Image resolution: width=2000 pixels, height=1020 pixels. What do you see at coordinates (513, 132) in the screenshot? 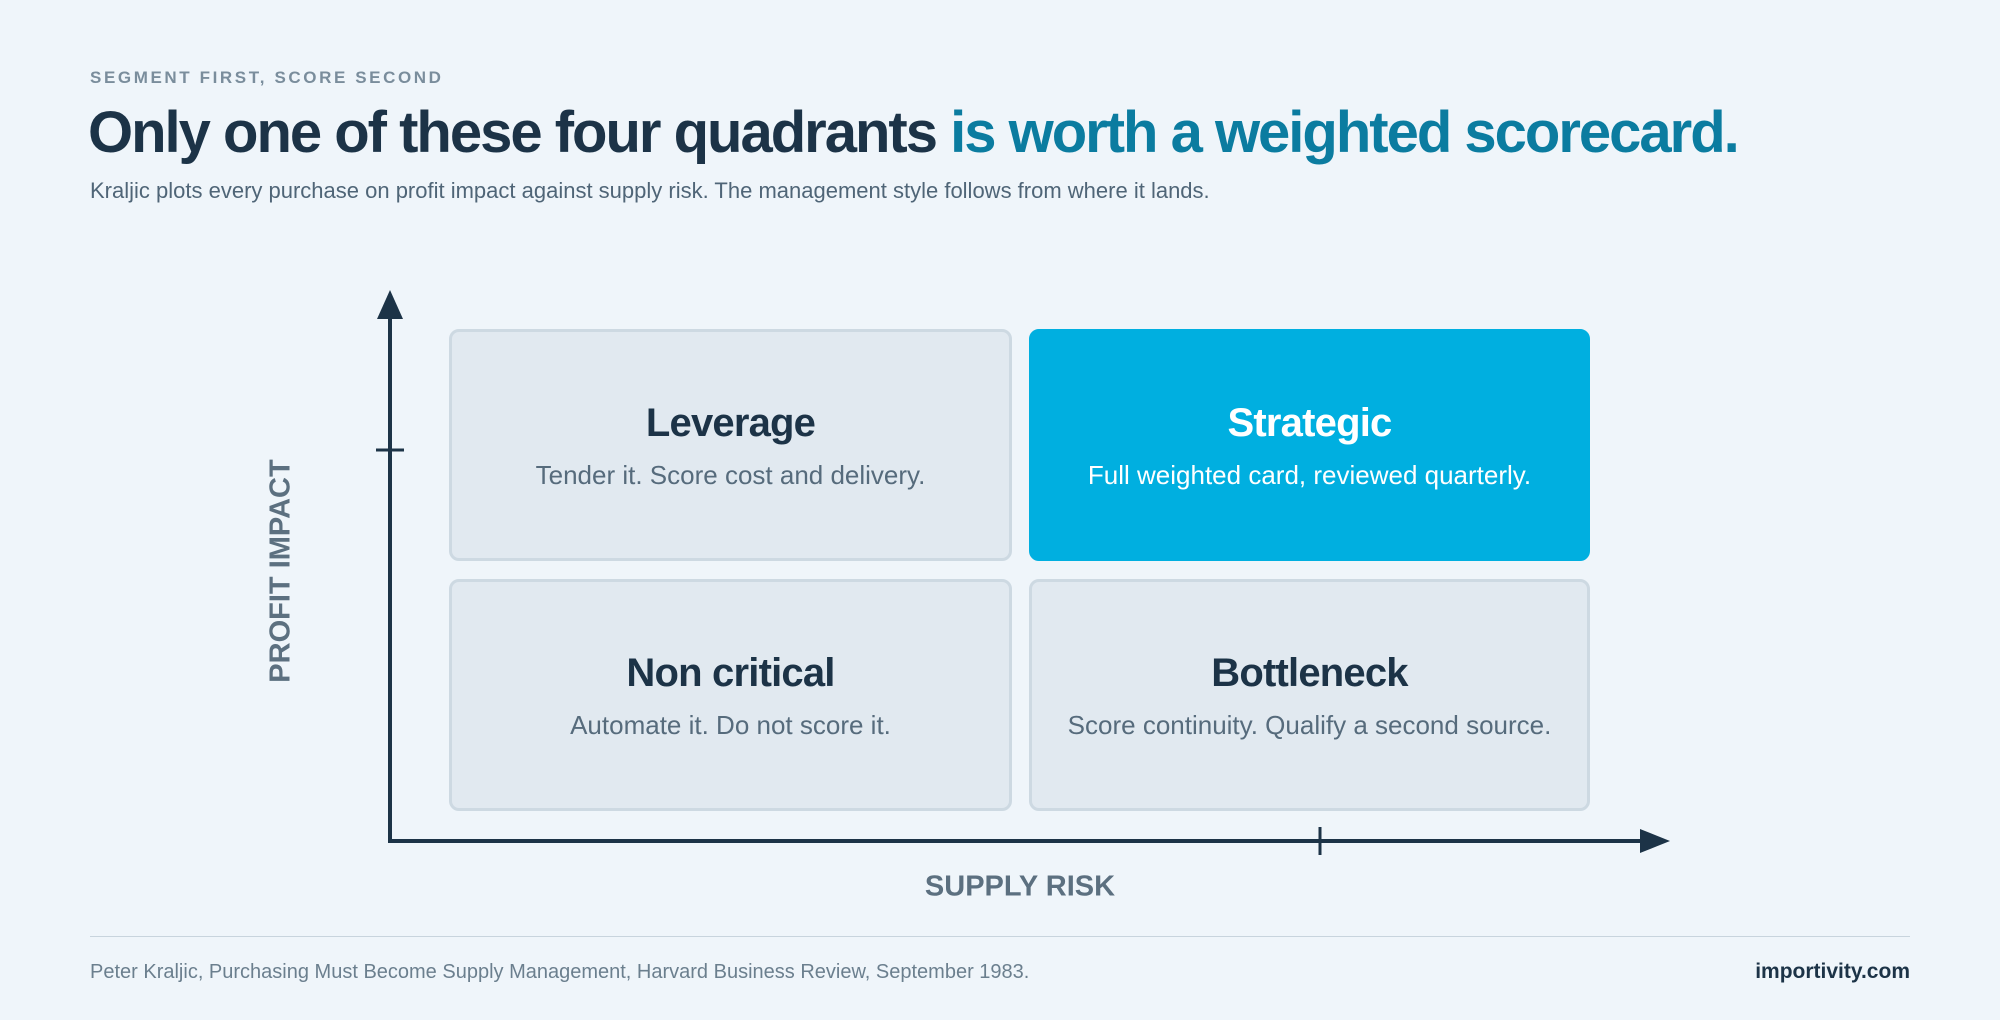
I see `headline-main: Only one of these four quadrants` at bounding box center [513, 132].